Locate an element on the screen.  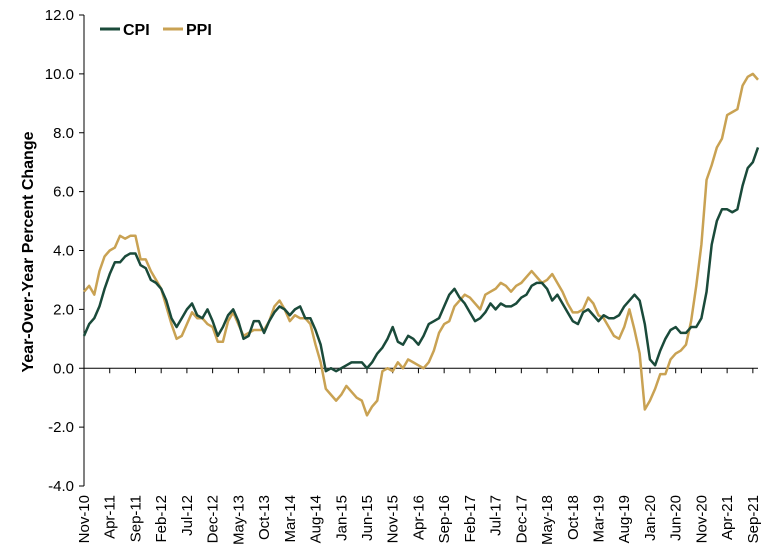
y-axis-ticks: 12.0 10.0 8.0 6.0 4.0 2.0 0.0 -2.0 -4.0 is located at coordinates (64, 251).